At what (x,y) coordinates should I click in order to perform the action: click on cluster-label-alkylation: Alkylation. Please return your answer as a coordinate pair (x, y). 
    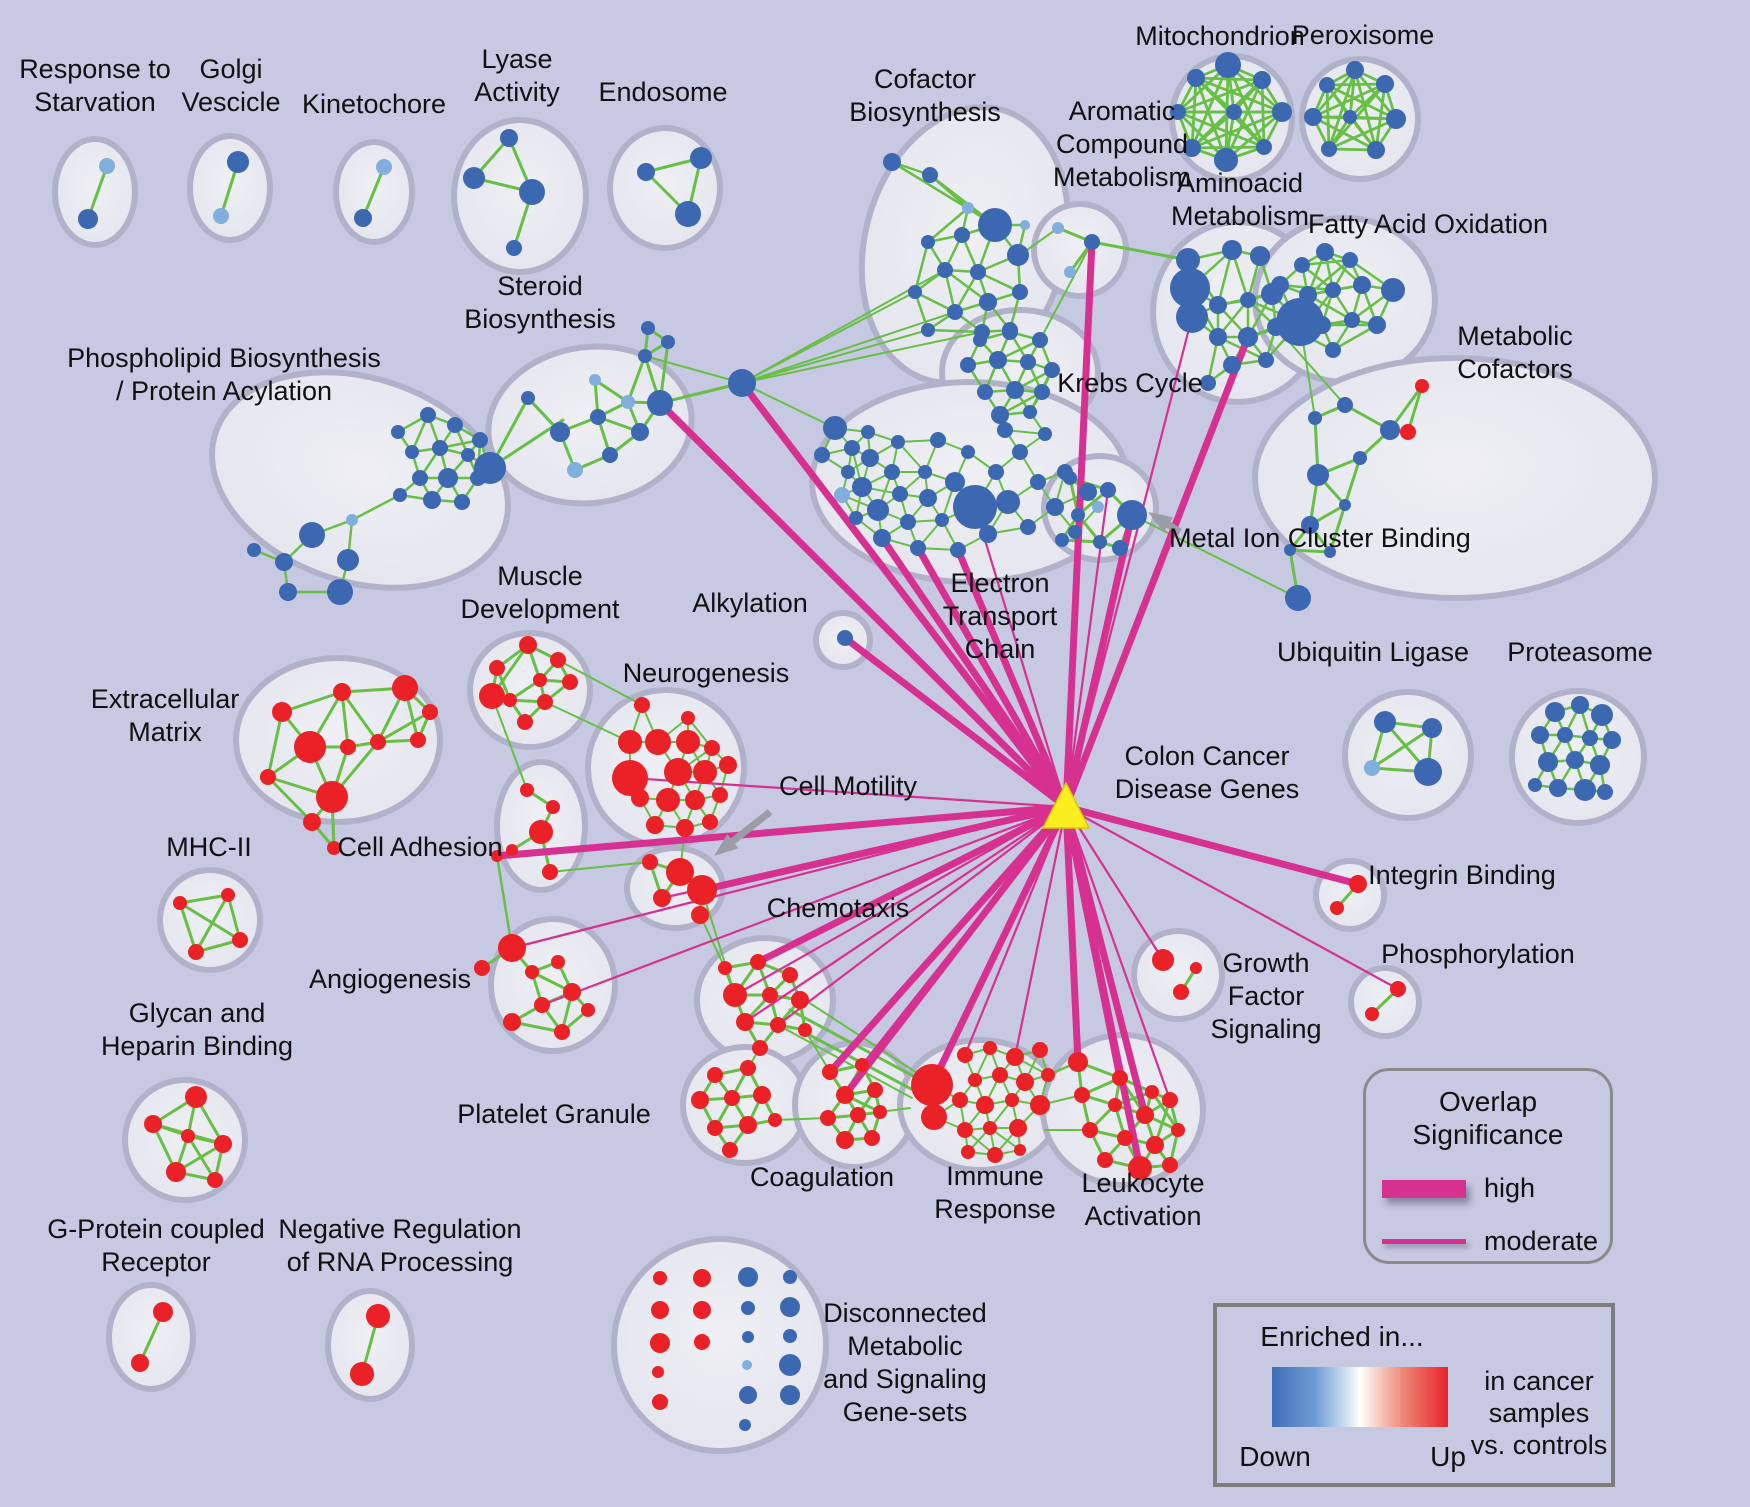
    Looking at the image, I should click on (750, 603).